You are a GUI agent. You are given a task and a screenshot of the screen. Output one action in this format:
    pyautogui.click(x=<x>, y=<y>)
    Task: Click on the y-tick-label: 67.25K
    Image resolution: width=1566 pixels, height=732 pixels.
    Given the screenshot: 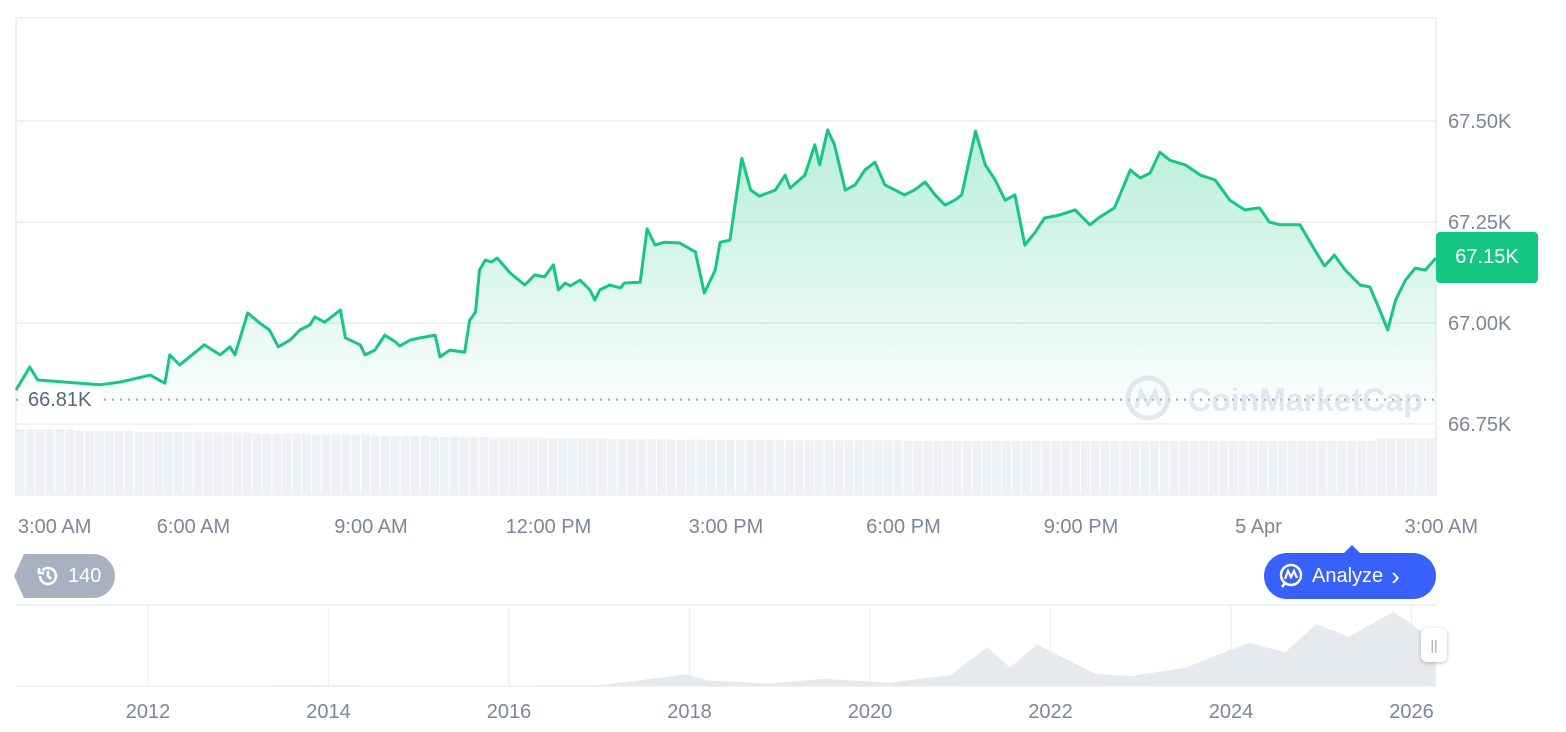 What is the action you would take?
    pyautogui.click(x=1480, y=223)
    